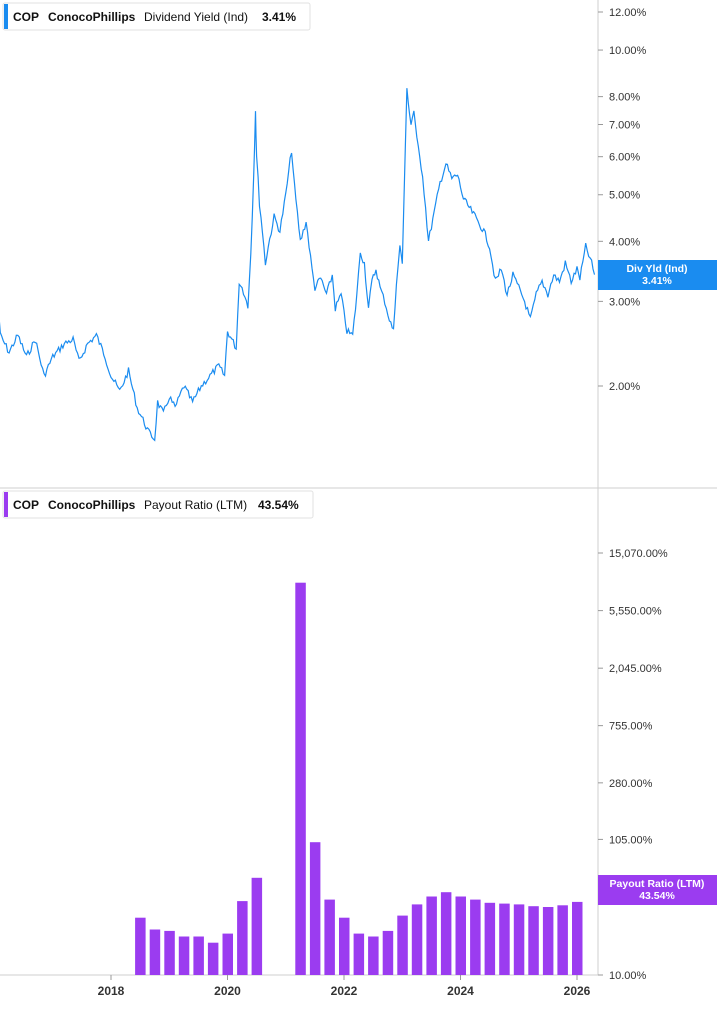  I want to click on top-tick-label-4: 6.00%, so click(624, 158).